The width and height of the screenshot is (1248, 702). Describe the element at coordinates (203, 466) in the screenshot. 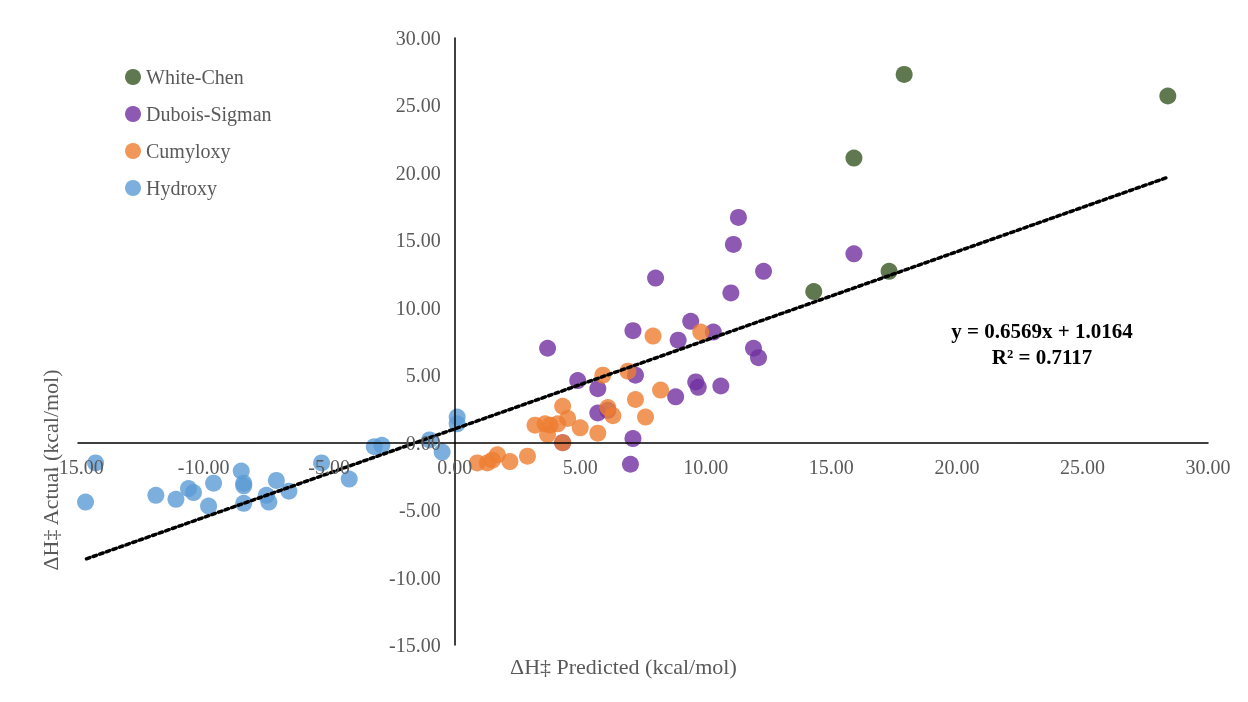

I see `x-tick-label: -10.00` at that location.